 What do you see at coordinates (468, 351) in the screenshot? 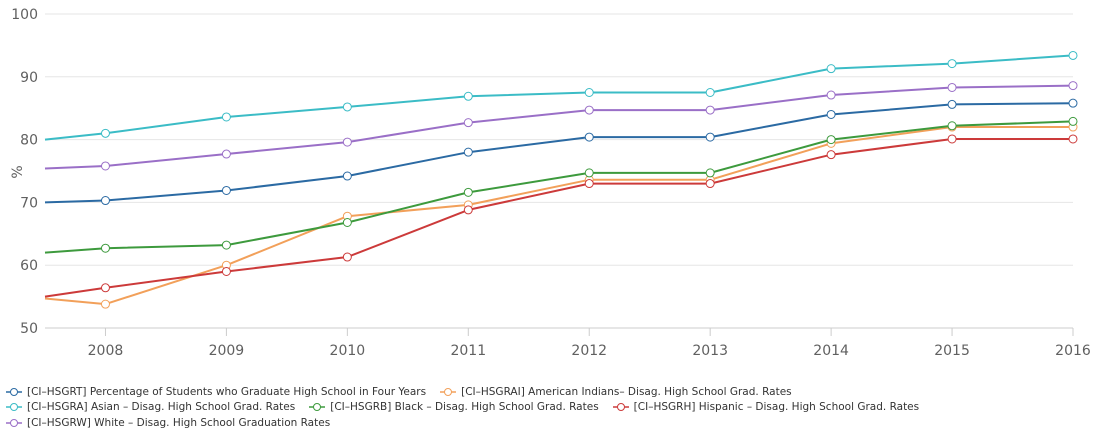
I see `x-tick-label: 2011` at bounding box center [468, 351].